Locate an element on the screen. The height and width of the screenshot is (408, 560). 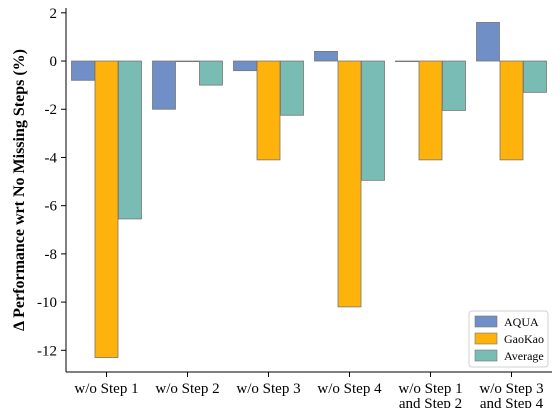
y-tick-label: -12 is located at coordinates (47, 351).